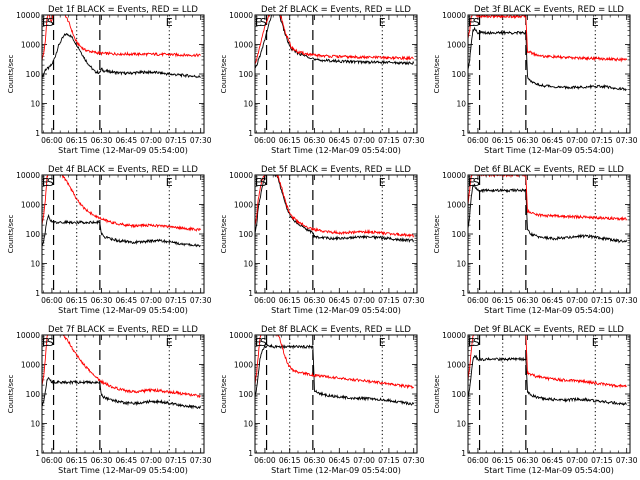 The height and width of the screenshot is (480, 640). I want to click on panel-title: Det 8f BLACK = Events, RED = LLD, so click(336, 330).